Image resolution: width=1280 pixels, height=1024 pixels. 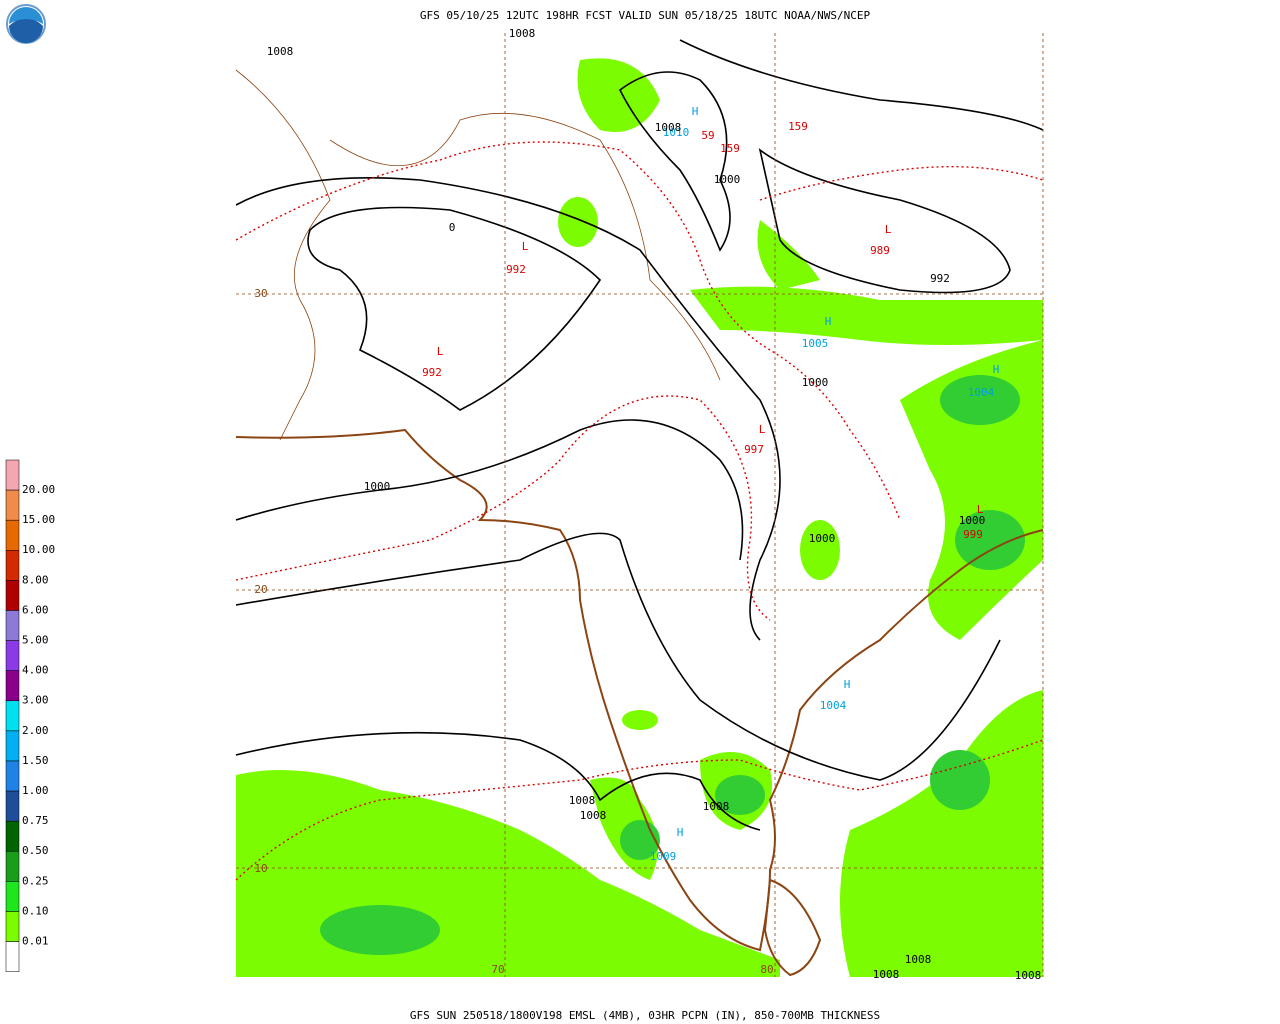 What do you see at coordinates (260, 589) in the screenshot?
I see `map-label: 20` at bounding box center [260, 589].